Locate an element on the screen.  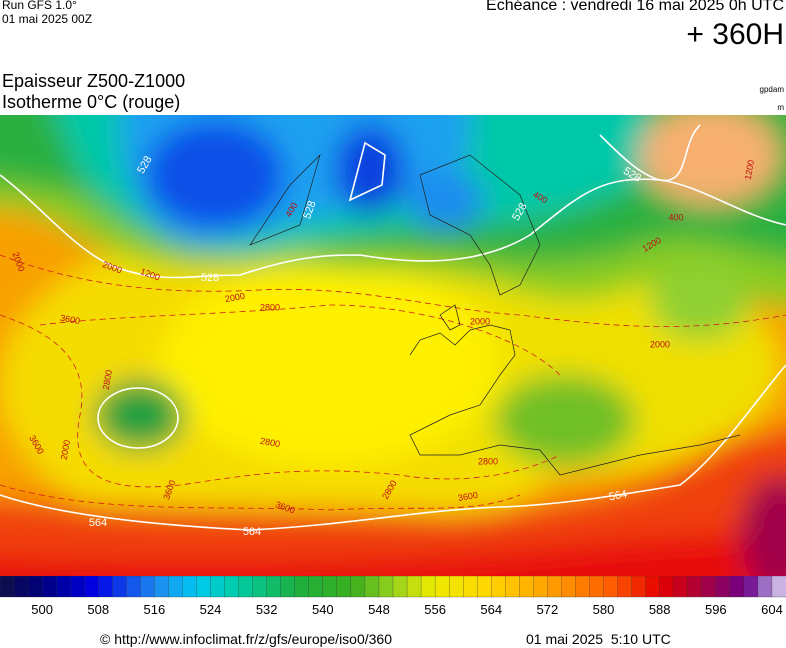
colorbar-tick-label: 524 is located at coordinates (211, 609).